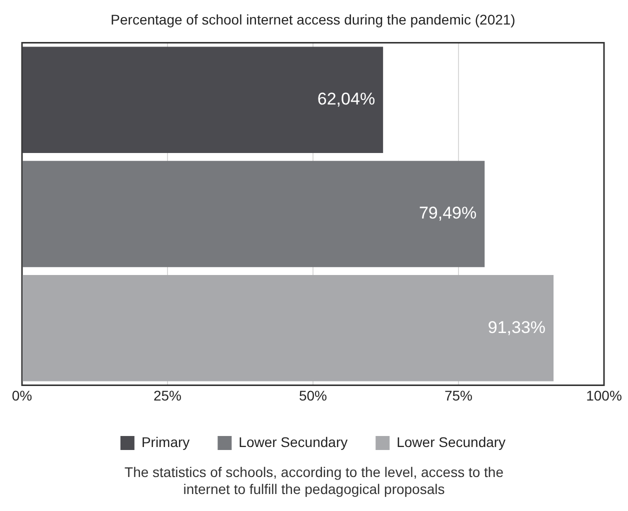 The width and height of the screenshot is (628, 511). I want to click on legend-label: Primary, so click(165, 442).